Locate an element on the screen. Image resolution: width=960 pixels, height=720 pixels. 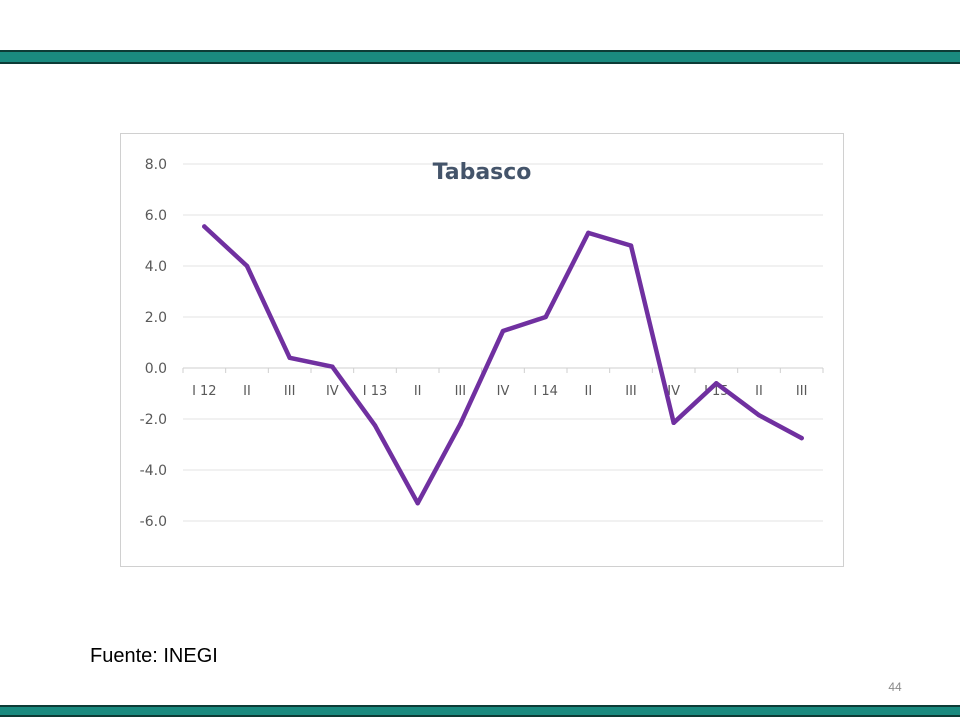
y-tick-label: -6.0 is located at coordinates (153, 522).